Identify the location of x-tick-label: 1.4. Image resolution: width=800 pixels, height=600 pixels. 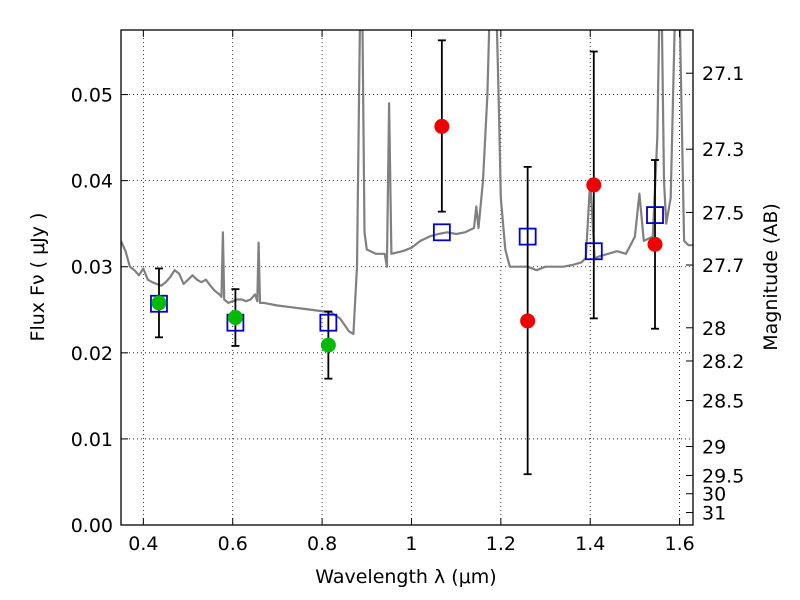
(590, 544).